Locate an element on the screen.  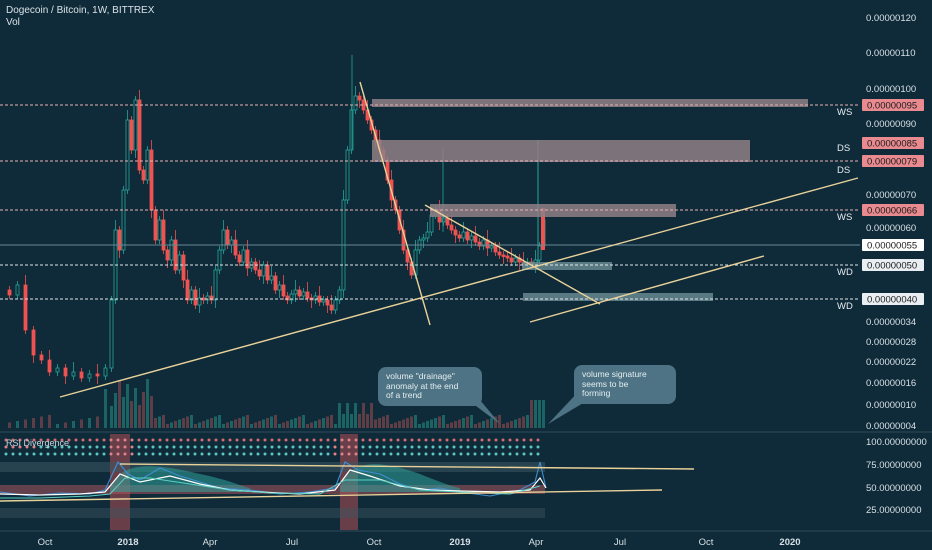
price-tick-label: 0.00000070 is located at coordinates (891, 195).